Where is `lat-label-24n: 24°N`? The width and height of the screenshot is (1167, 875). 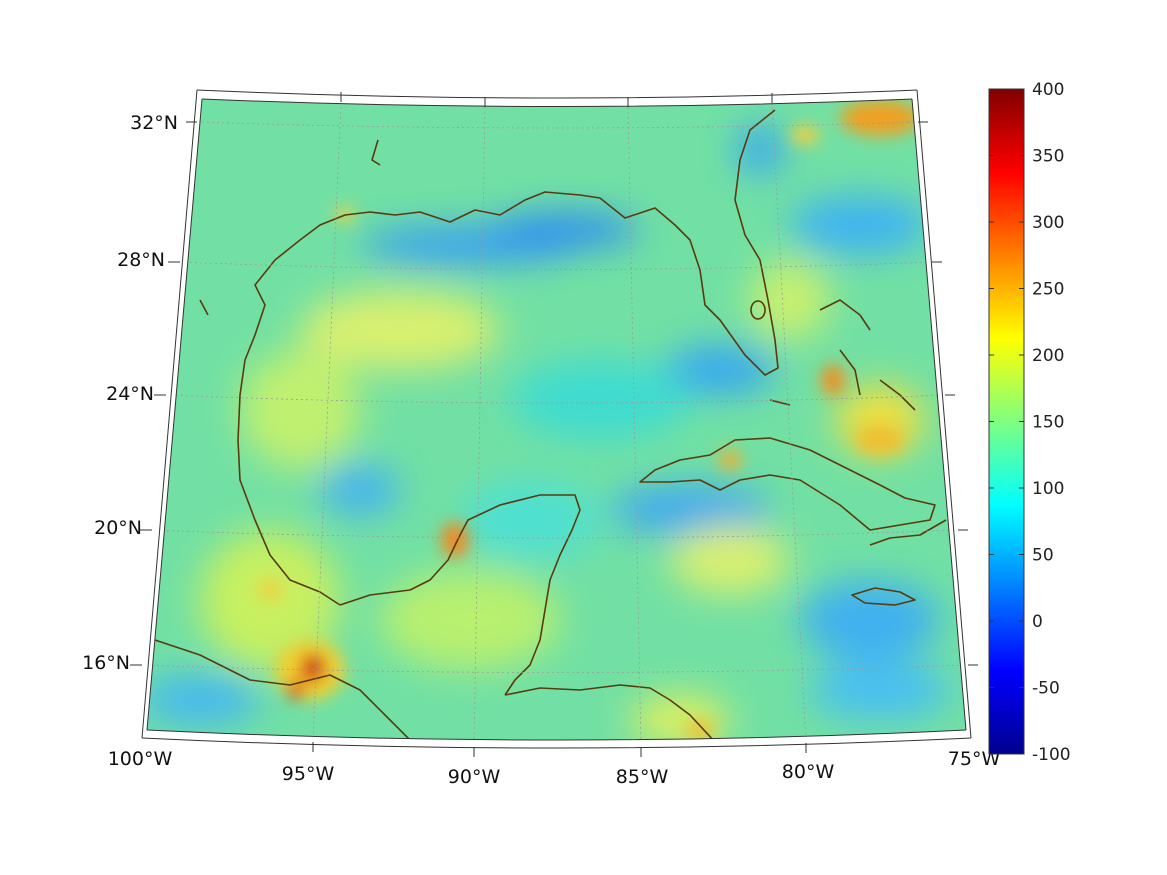 lat-label-24n: 24°N is located at coordinates (130, 394).